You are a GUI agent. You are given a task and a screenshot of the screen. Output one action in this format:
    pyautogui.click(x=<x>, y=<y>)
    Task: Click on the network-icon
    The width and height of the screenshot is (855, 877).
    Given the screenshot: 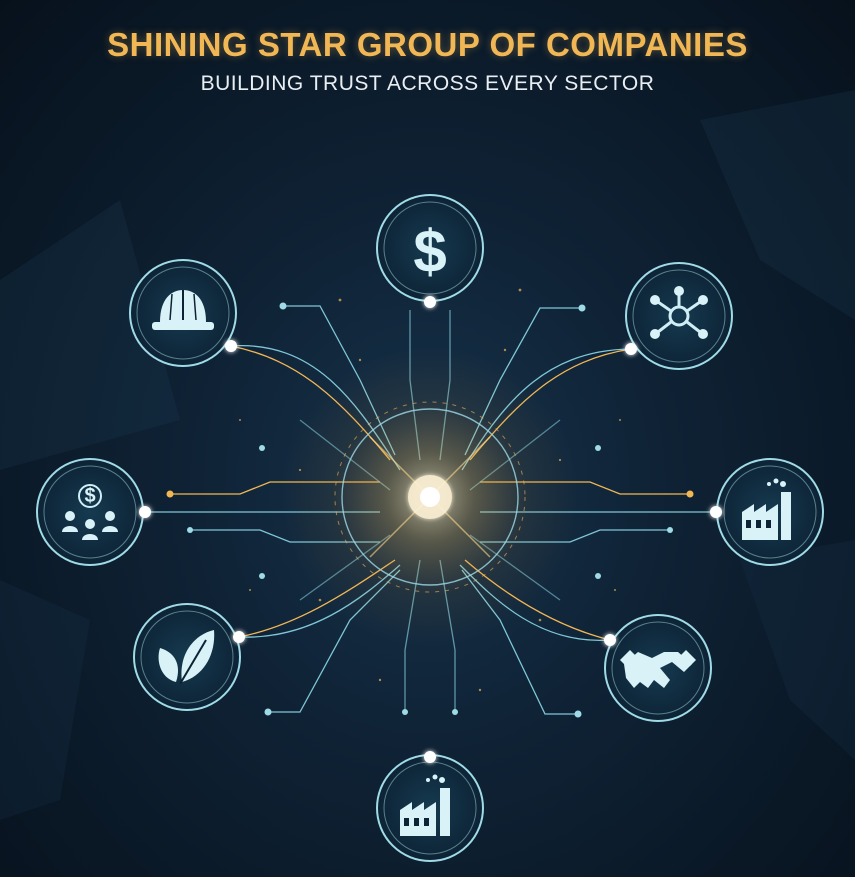 What is the action you would take?
    pyautogui.click(x=679, y=312)
    